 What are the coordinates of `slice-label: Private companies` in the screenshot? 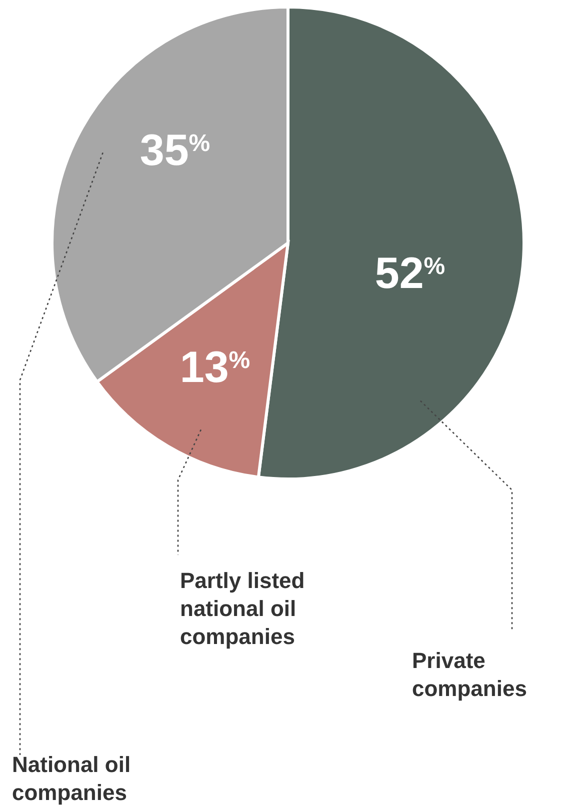 It's located at (469, 674).